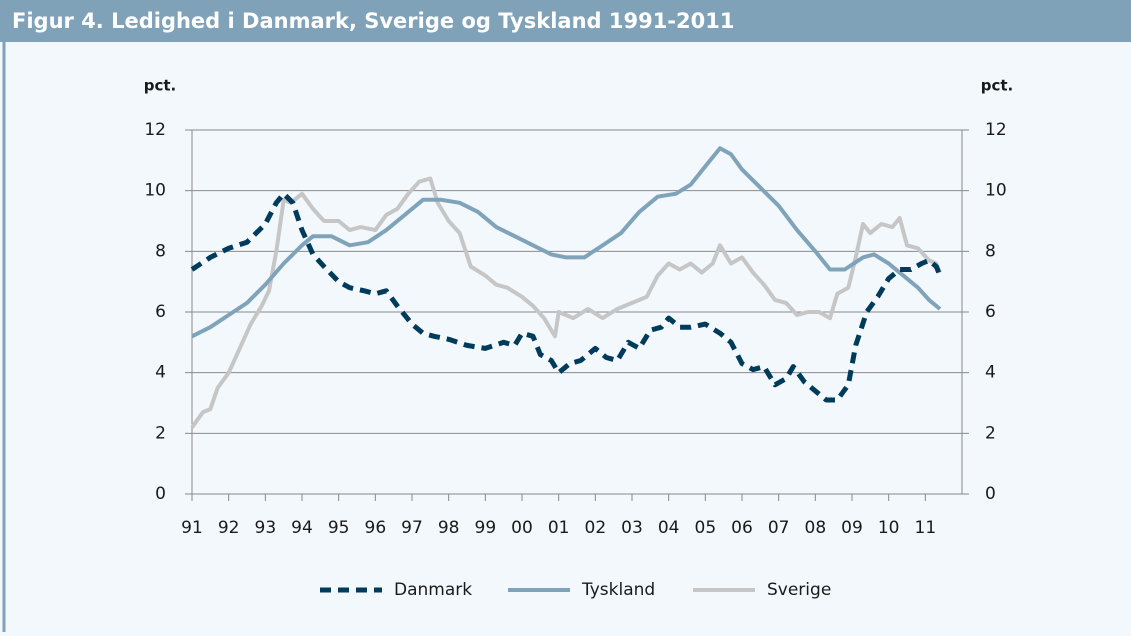 The width and height of the screenshot is (1131, 636). Describe the element at coordinates (742, 528) in the screenshot. I see `x-tick-label: 06` at that location.